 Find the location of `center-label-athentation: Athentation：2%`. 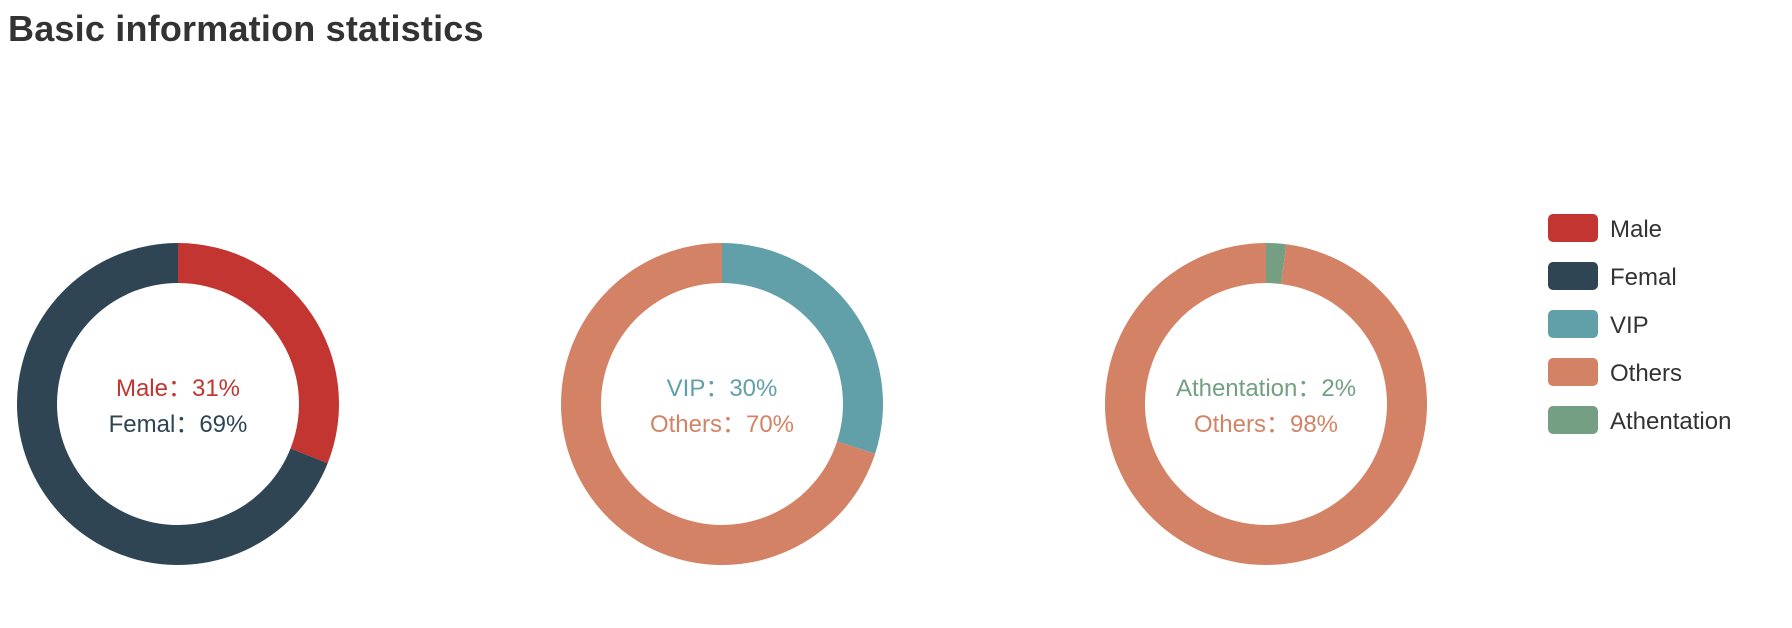

center-label-athentation: Athentation：2% is located at coordinates (1266, 388).